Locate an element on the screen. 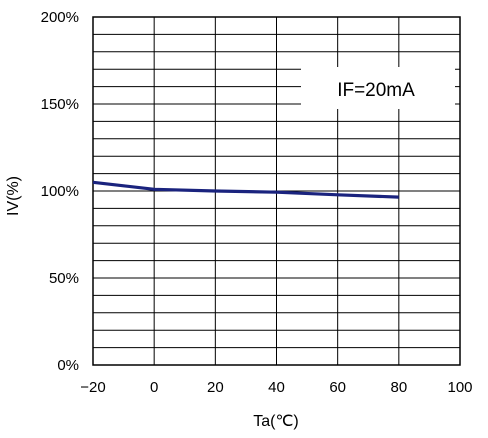 The width and height of the screenshot is (488, 438). series-line is located at coordinates (245, 189).